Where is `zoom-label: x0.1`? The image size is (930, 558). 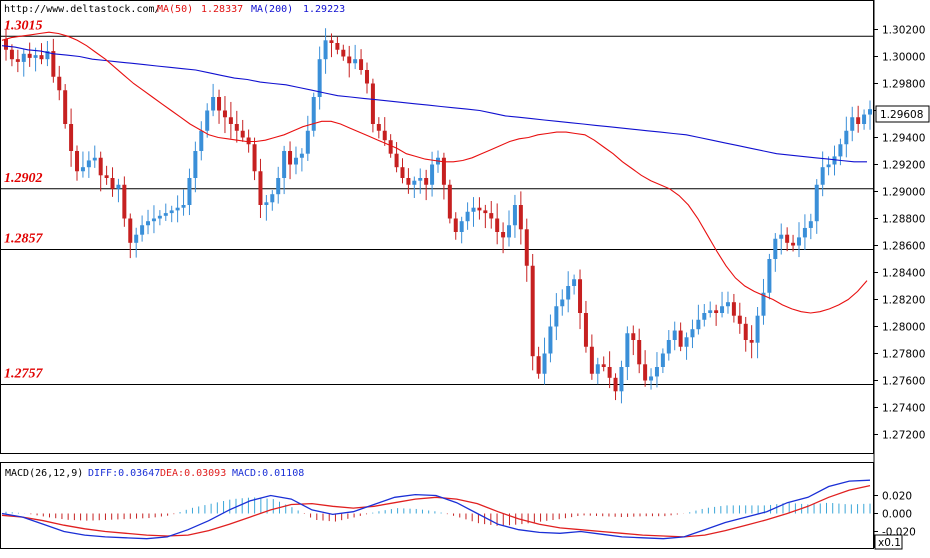 zoom-label: x0.1 is located at coordinates (889, 543).